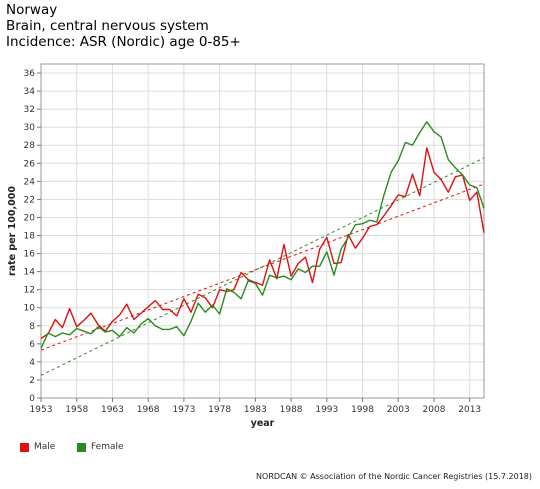 Image resolution: width=540 pixels, height=489 pixels. I want to click on x-tick-label: 1988, so click(291, 410).